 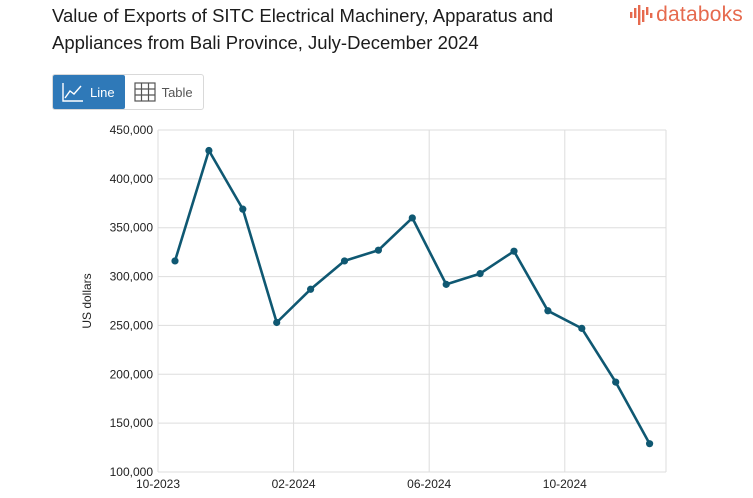 What do you see at coordinates (132, 472) in the screenshot?
I see `y-tick-label: 100,000` at bounding box center [132, 472].